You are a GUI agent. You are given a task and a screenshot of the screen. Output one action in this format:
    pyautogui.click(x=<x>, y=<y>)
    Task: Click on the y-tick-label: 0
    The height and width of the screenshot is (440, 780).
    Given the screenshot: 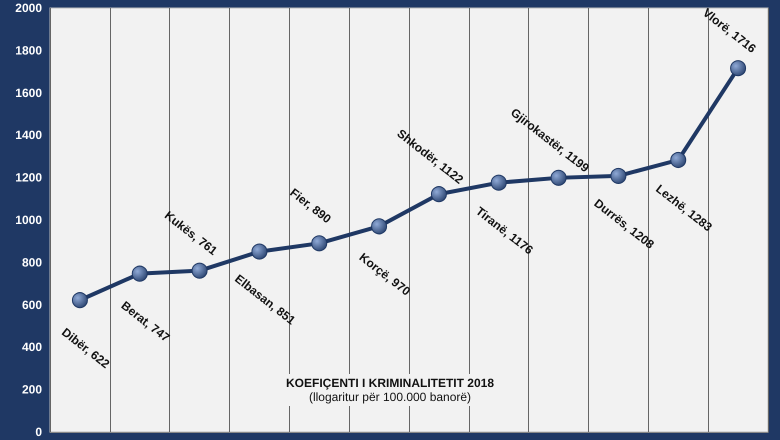 What is the action you would take?
    pyautogui.click(x=38, y=432)
    